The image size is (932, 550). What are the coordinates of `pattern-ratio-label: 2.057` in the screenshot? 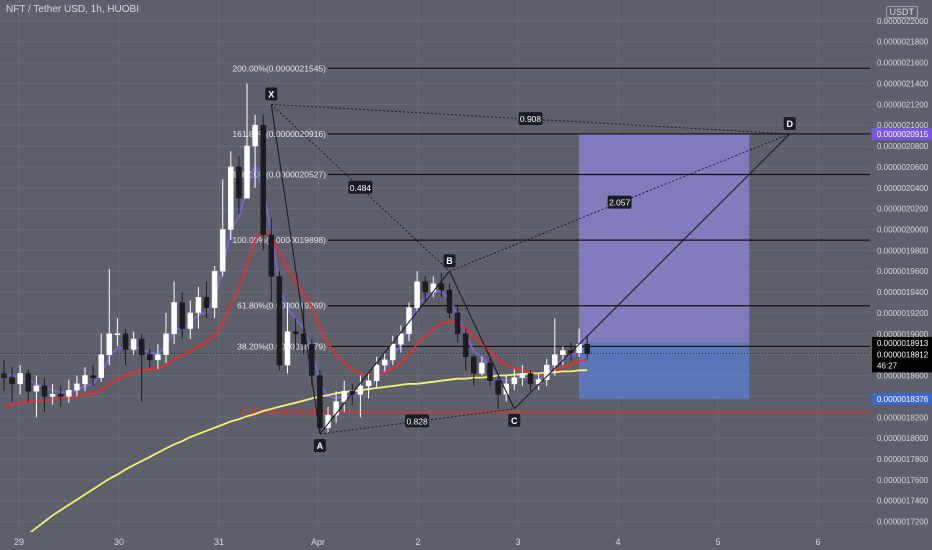 It's located at (620, 203).